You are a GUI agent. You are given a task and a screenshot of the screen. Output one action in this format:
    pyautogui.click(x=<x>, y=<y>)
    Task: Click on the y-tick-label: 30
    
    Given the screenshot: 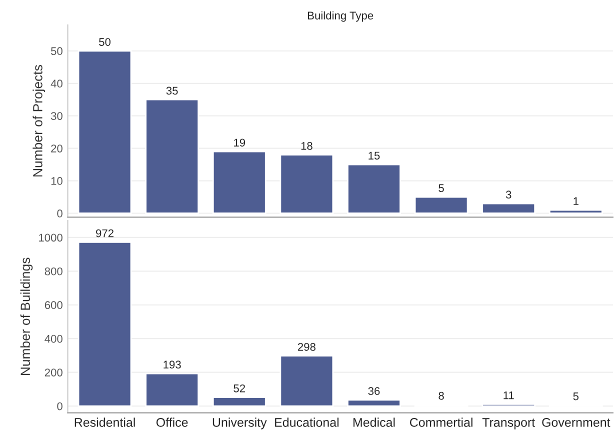 What is the action you would take?
    pyautogui.click(x=56, y=116)
    